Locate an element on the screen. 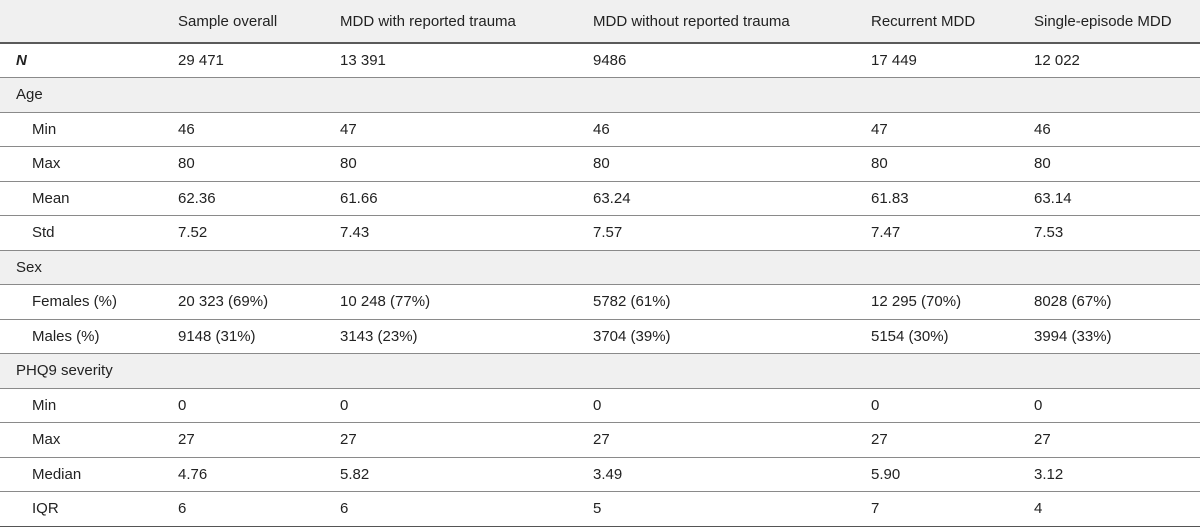 This screenshot has height=529, width=1200. table-row: Median 4.76 5.82 3.49 5.90 3.12 is located at coordinates (600, 474).